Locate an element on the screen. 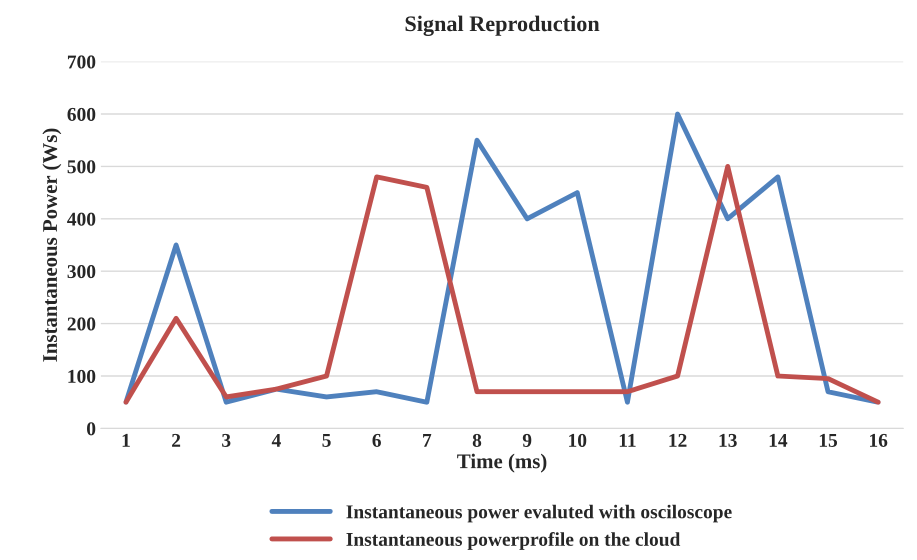 The height and width of the screenshot is (560, 917). x-tick-label: 5 is located at coordinates (326, 440).